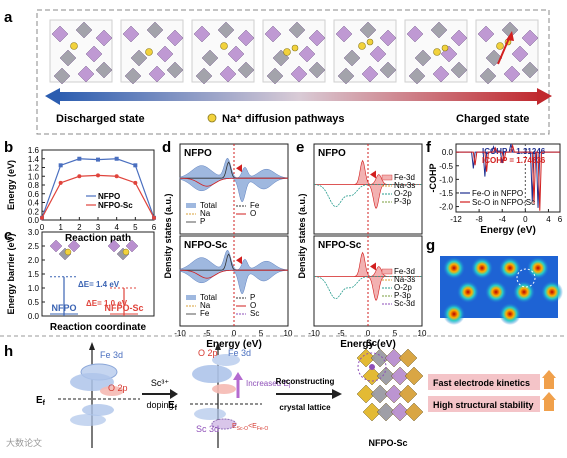 The height and width of the screenshot is (458, 567). Describe the element at coordinates (332, 153) in the screenshot. I see `subpanel-title: NFPO` at that location.